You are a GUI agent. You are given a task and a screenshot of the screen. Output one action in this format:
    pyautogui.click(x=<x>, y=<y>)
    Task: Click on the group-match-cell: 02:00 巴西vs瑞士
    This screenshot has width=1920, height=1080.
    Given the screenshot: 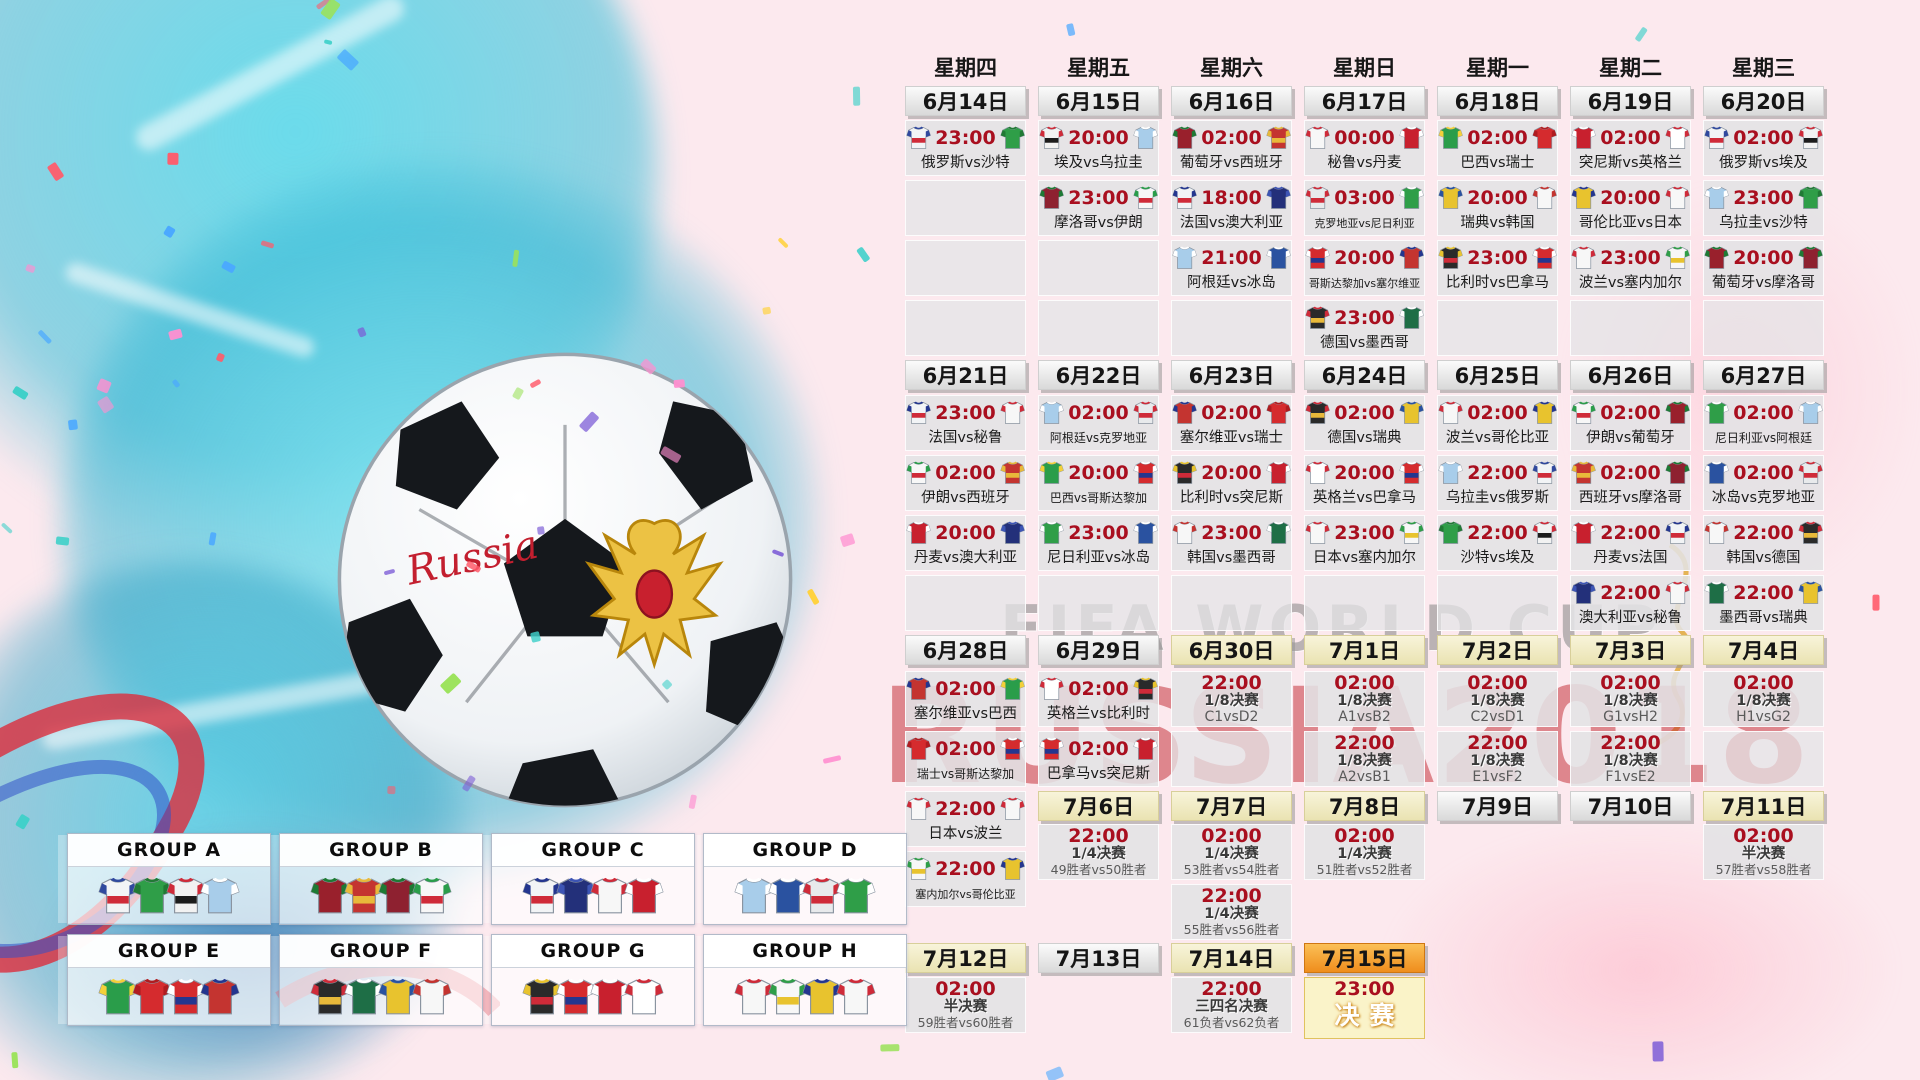 What is the action you would take?
    pyautogui.click(x=1497, y=148)
    